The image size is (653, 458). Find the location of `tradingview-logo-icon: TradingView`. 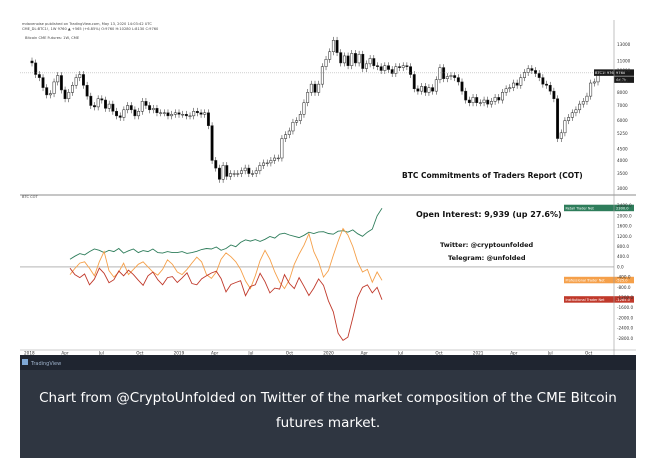

tradingview-logo-icon: TradingView is located at coordinates (41, 363).